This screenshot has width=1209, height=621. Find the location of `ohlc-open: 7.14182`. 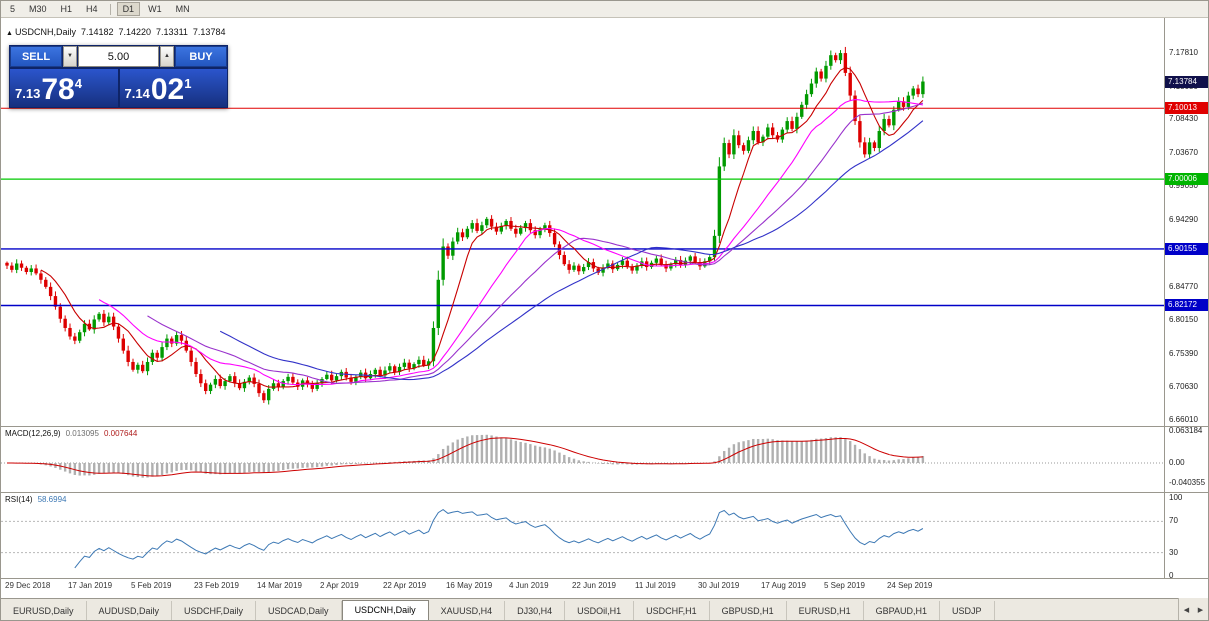

ohlc-open: 7.14182 is located at coordinates (97, 32).